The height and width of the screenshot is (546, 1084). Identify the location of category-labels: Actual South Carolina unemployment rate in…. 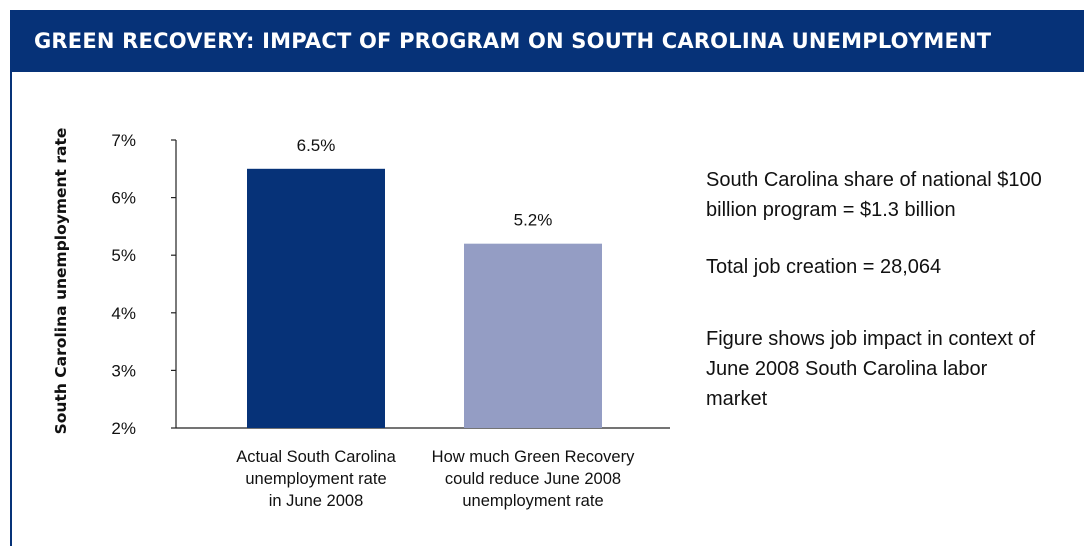
(435, 479).